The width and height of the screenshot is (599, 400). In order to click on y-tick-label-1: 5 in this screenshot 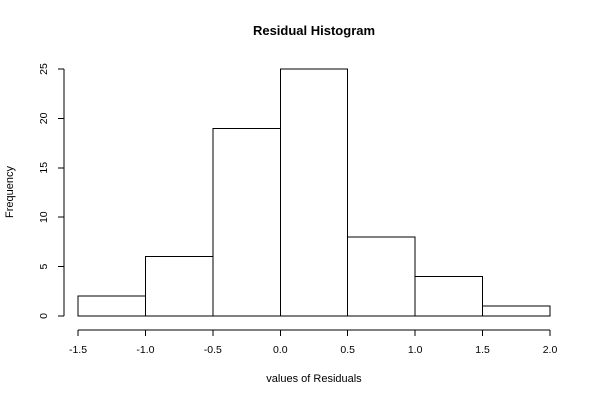, I will do `click(44, 267)`.